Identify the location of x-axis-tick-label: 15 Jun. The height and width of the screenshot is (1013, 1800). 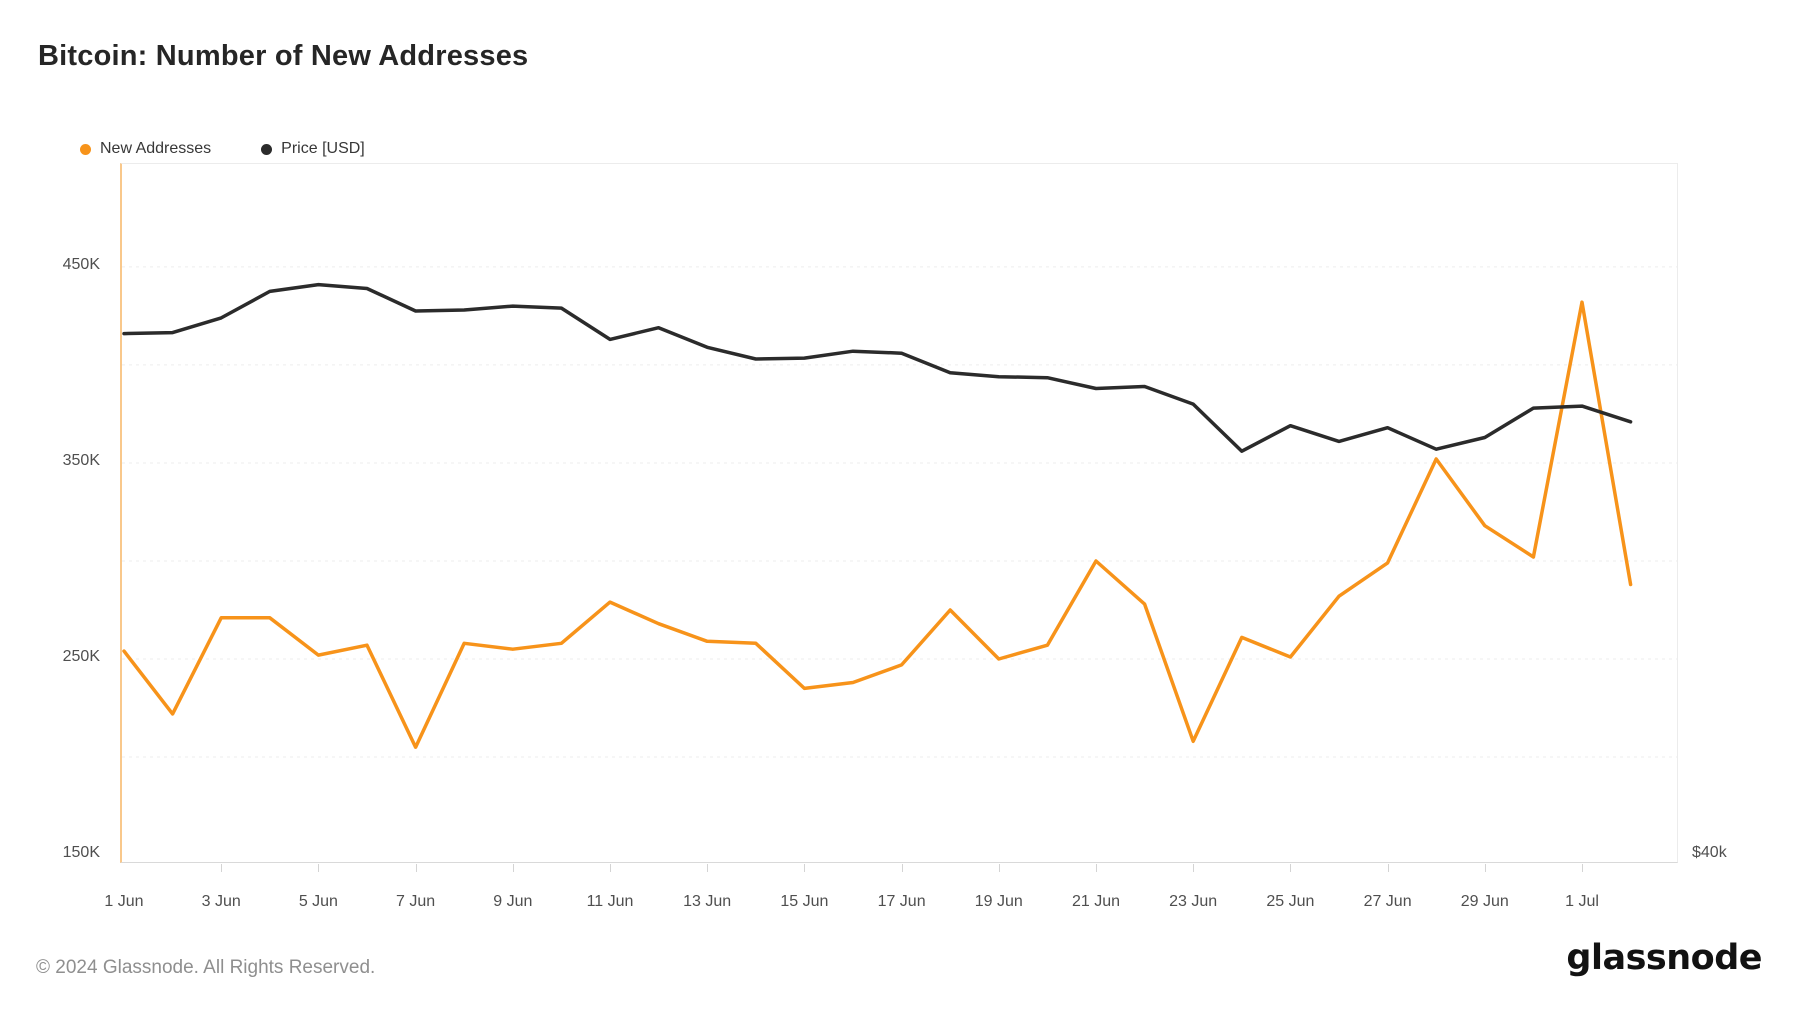
(804, 901).